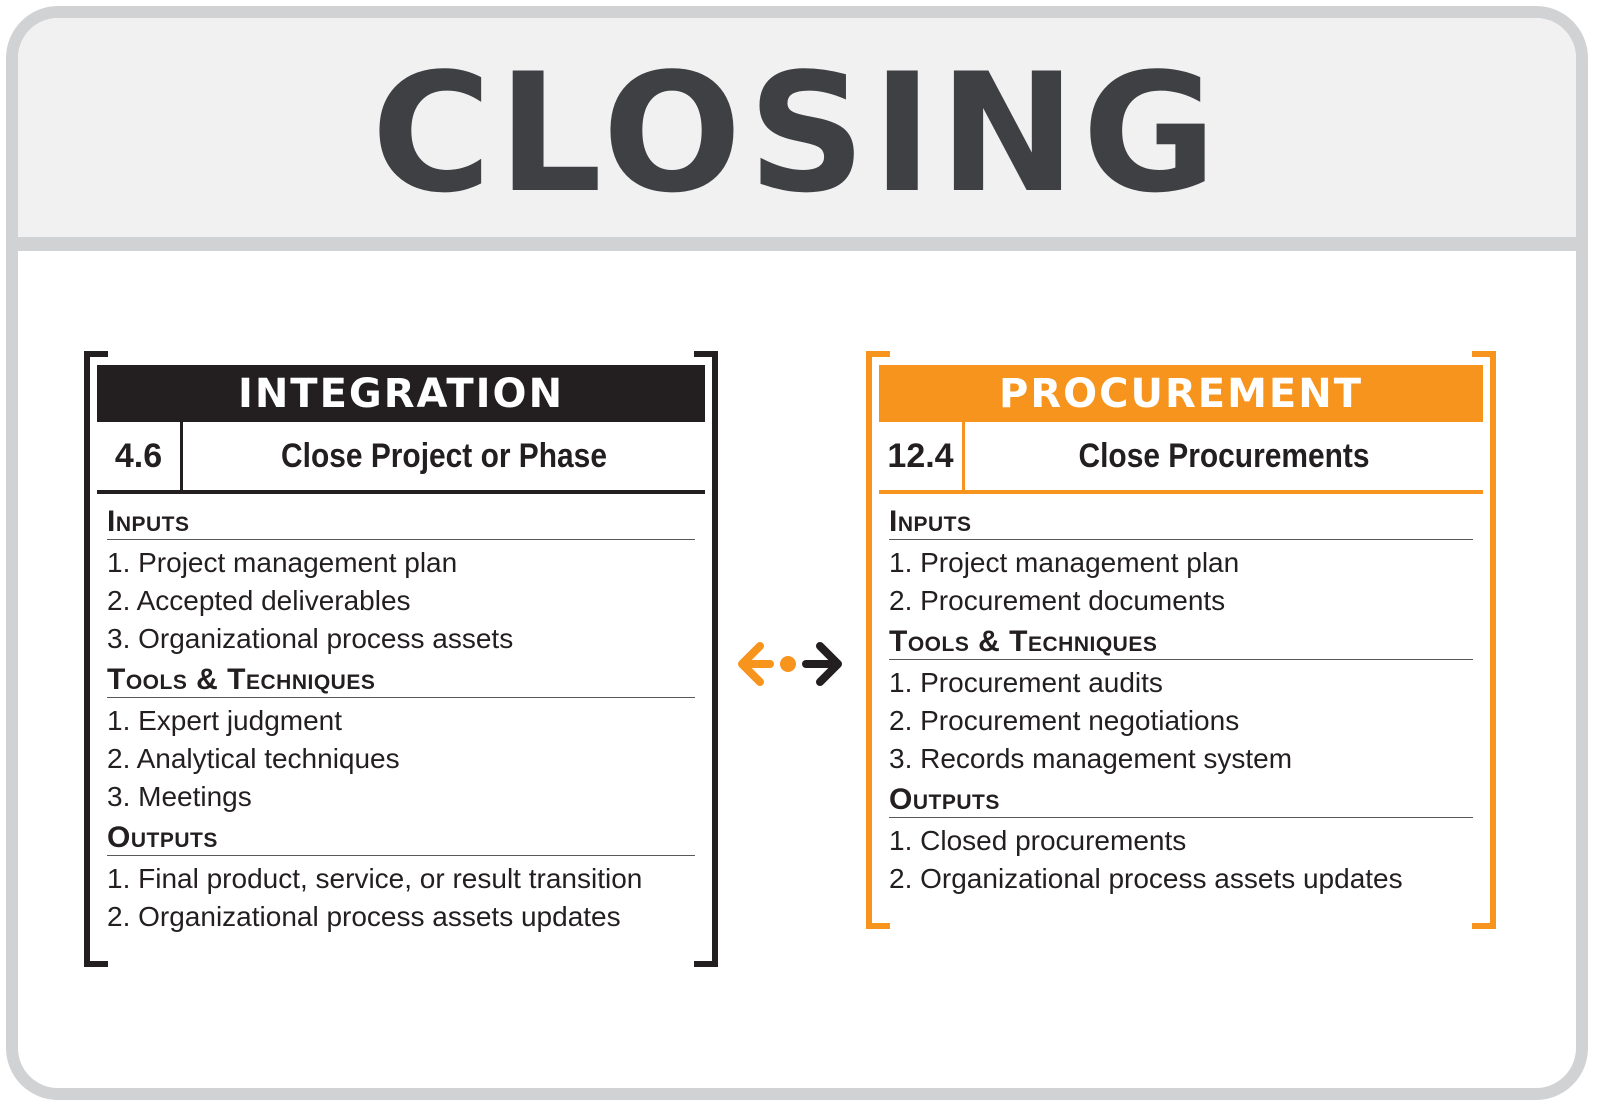  Describe the element at coordinates (1038, 840) in the screenshot. I see `list-item: 1. Closed procurements` at that location.